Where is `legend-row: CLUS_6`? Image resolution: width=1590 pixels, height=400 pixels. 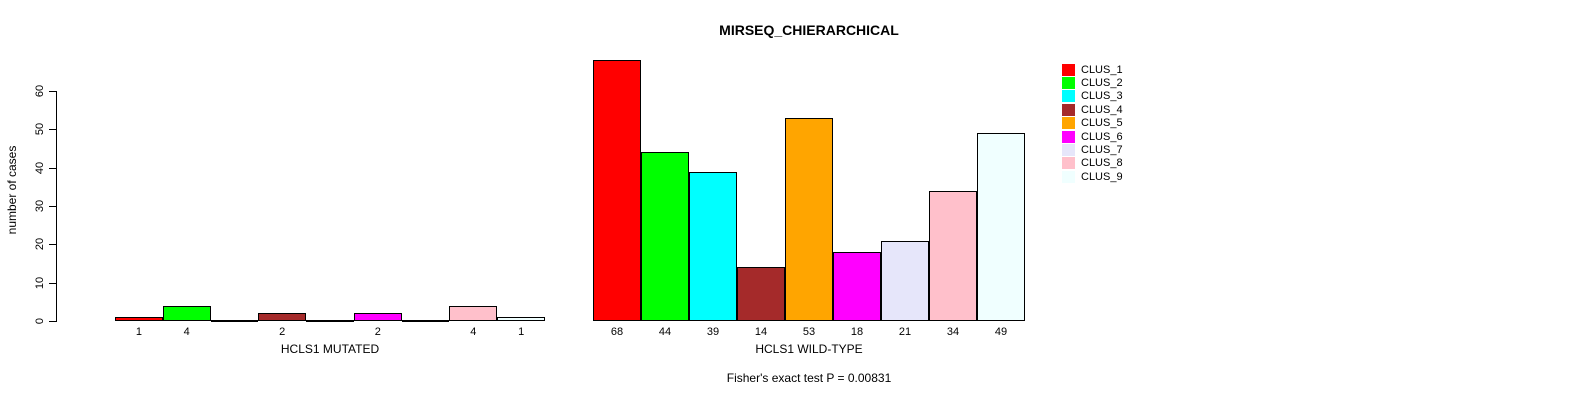
legend-row: CLUS_6 is located at coordinates (1092, 136).